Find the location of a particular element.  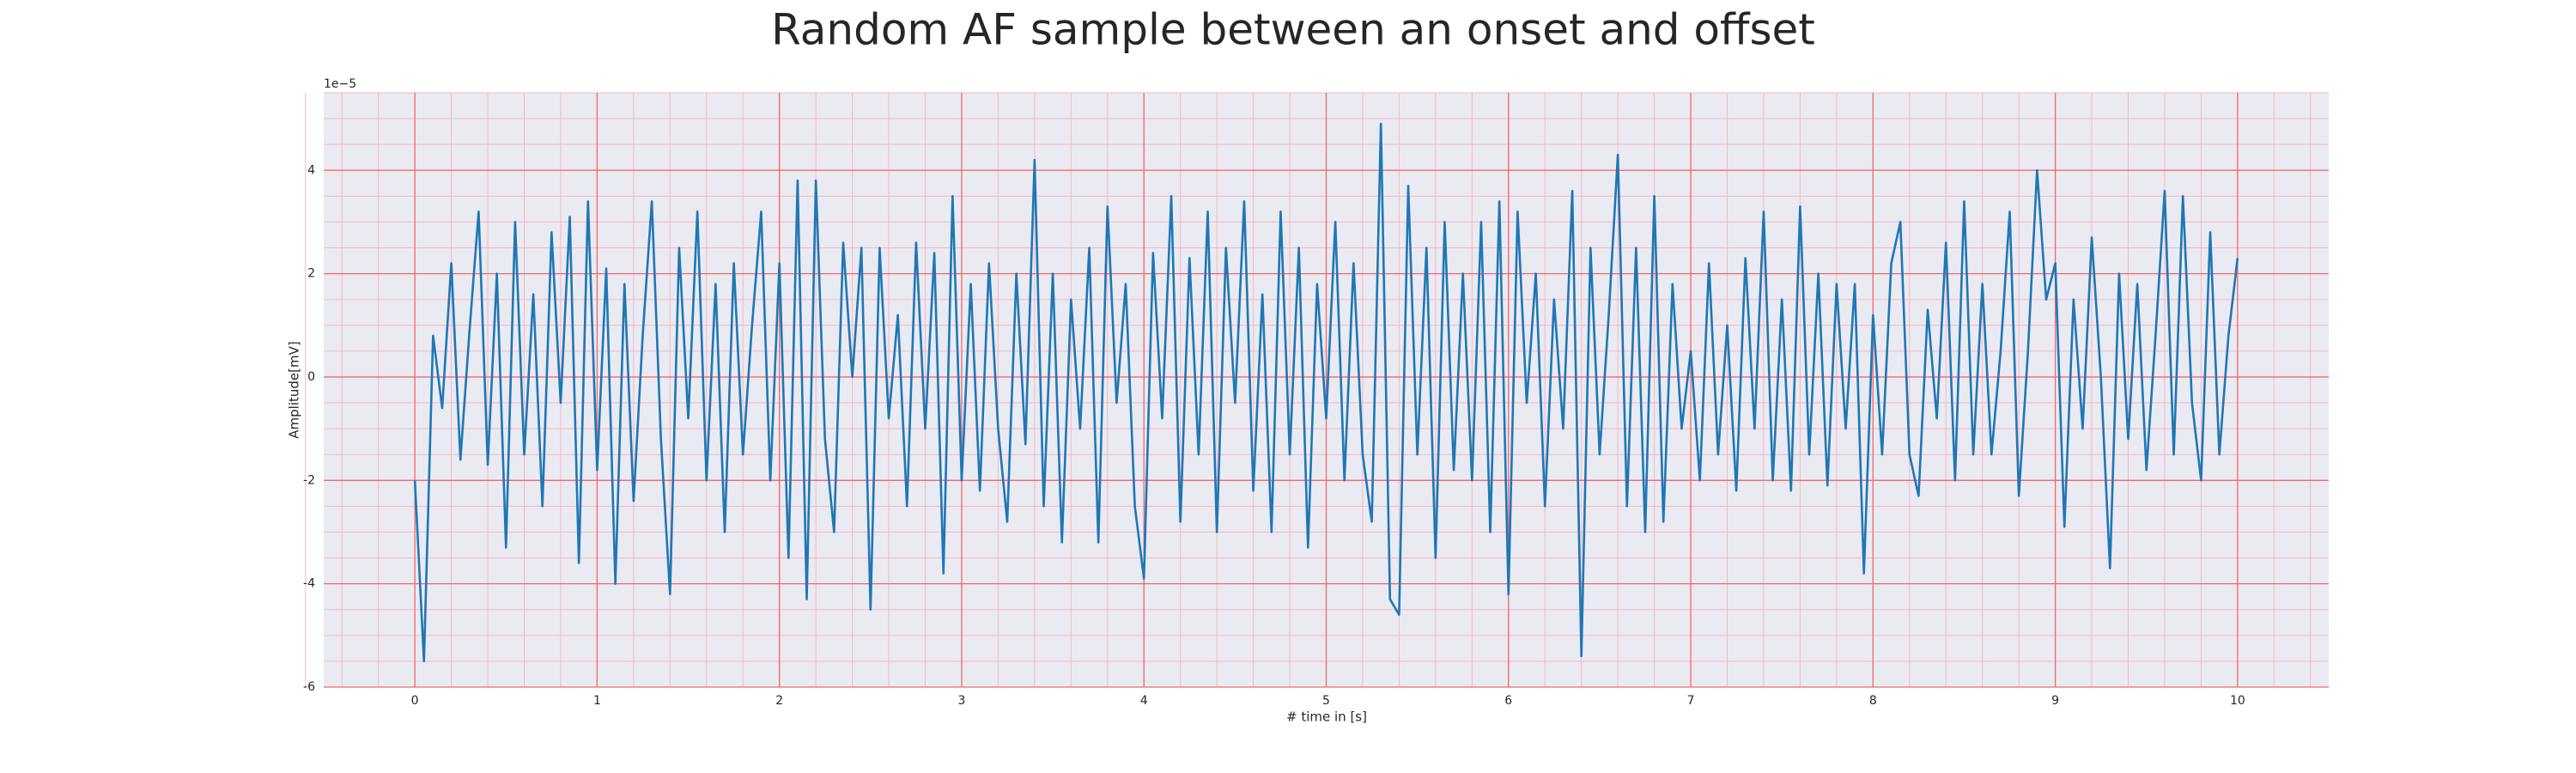

y-tick-label: -2 is located at coordinates (309, 480).